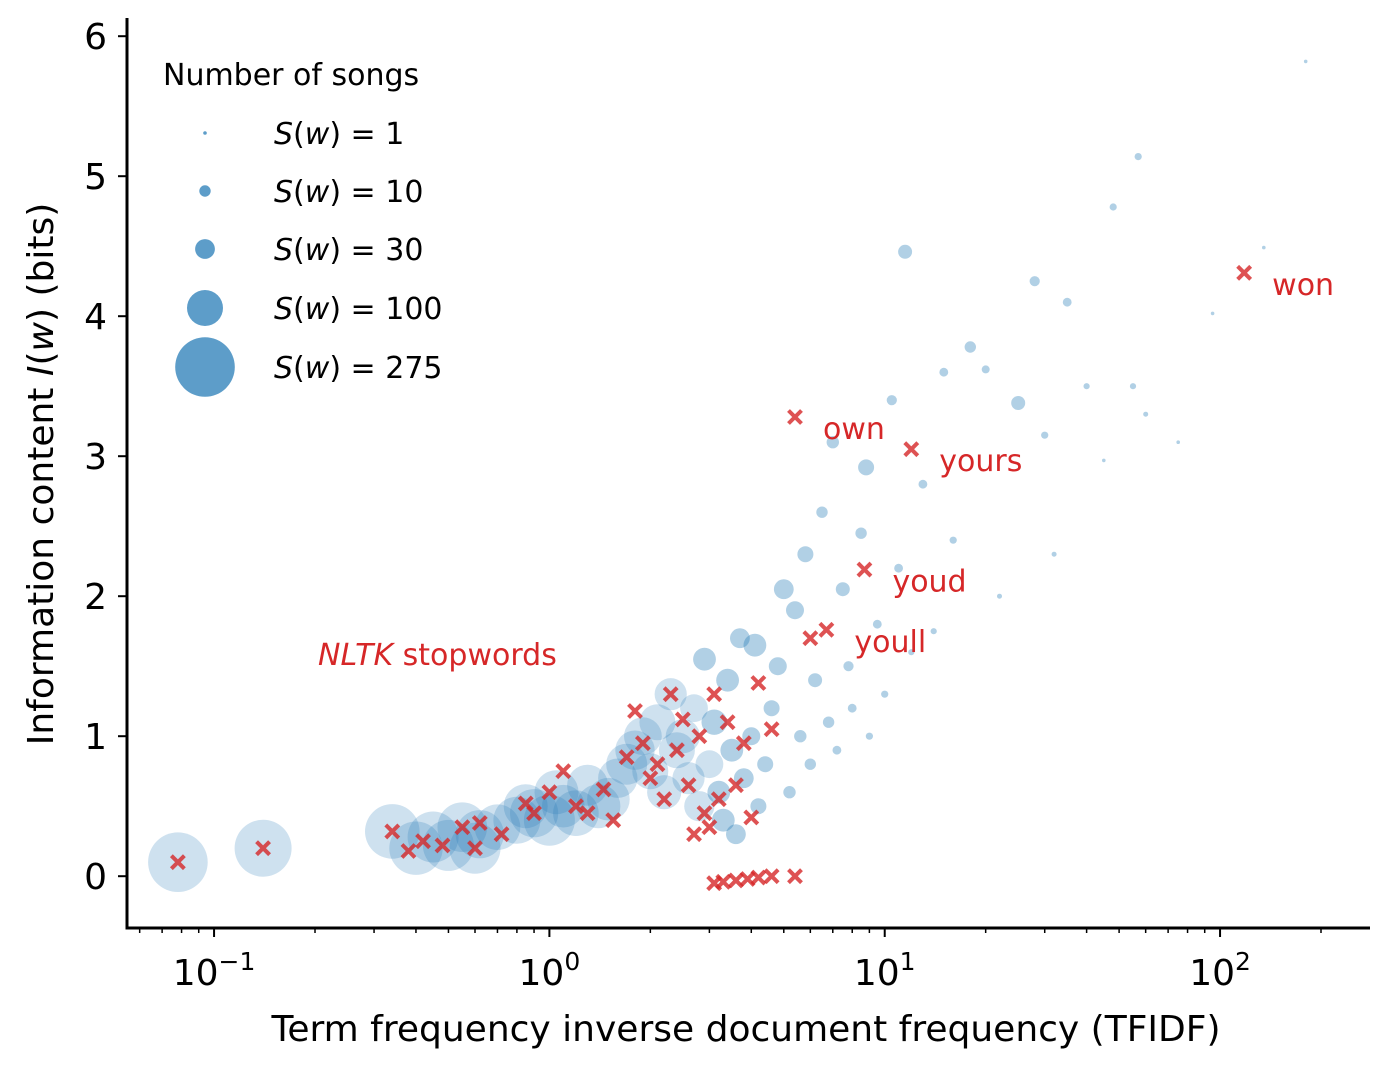  I want to click on legend-title: Number of songs, so click(291, 75).